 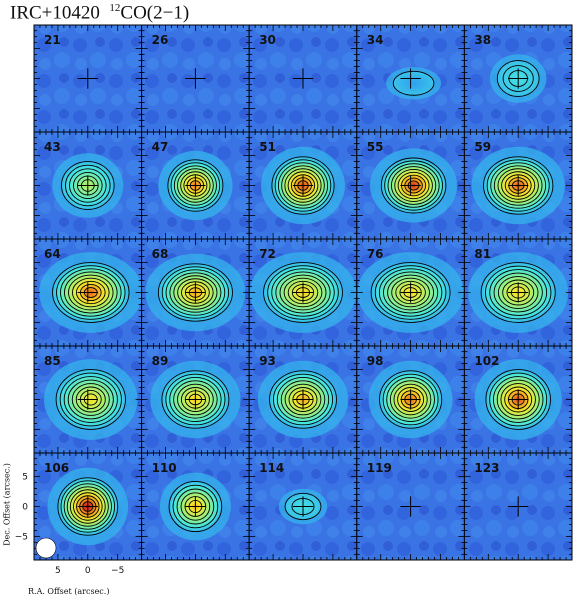 I want to click on channel-panel-114: 114, so click(x=303, y=506).